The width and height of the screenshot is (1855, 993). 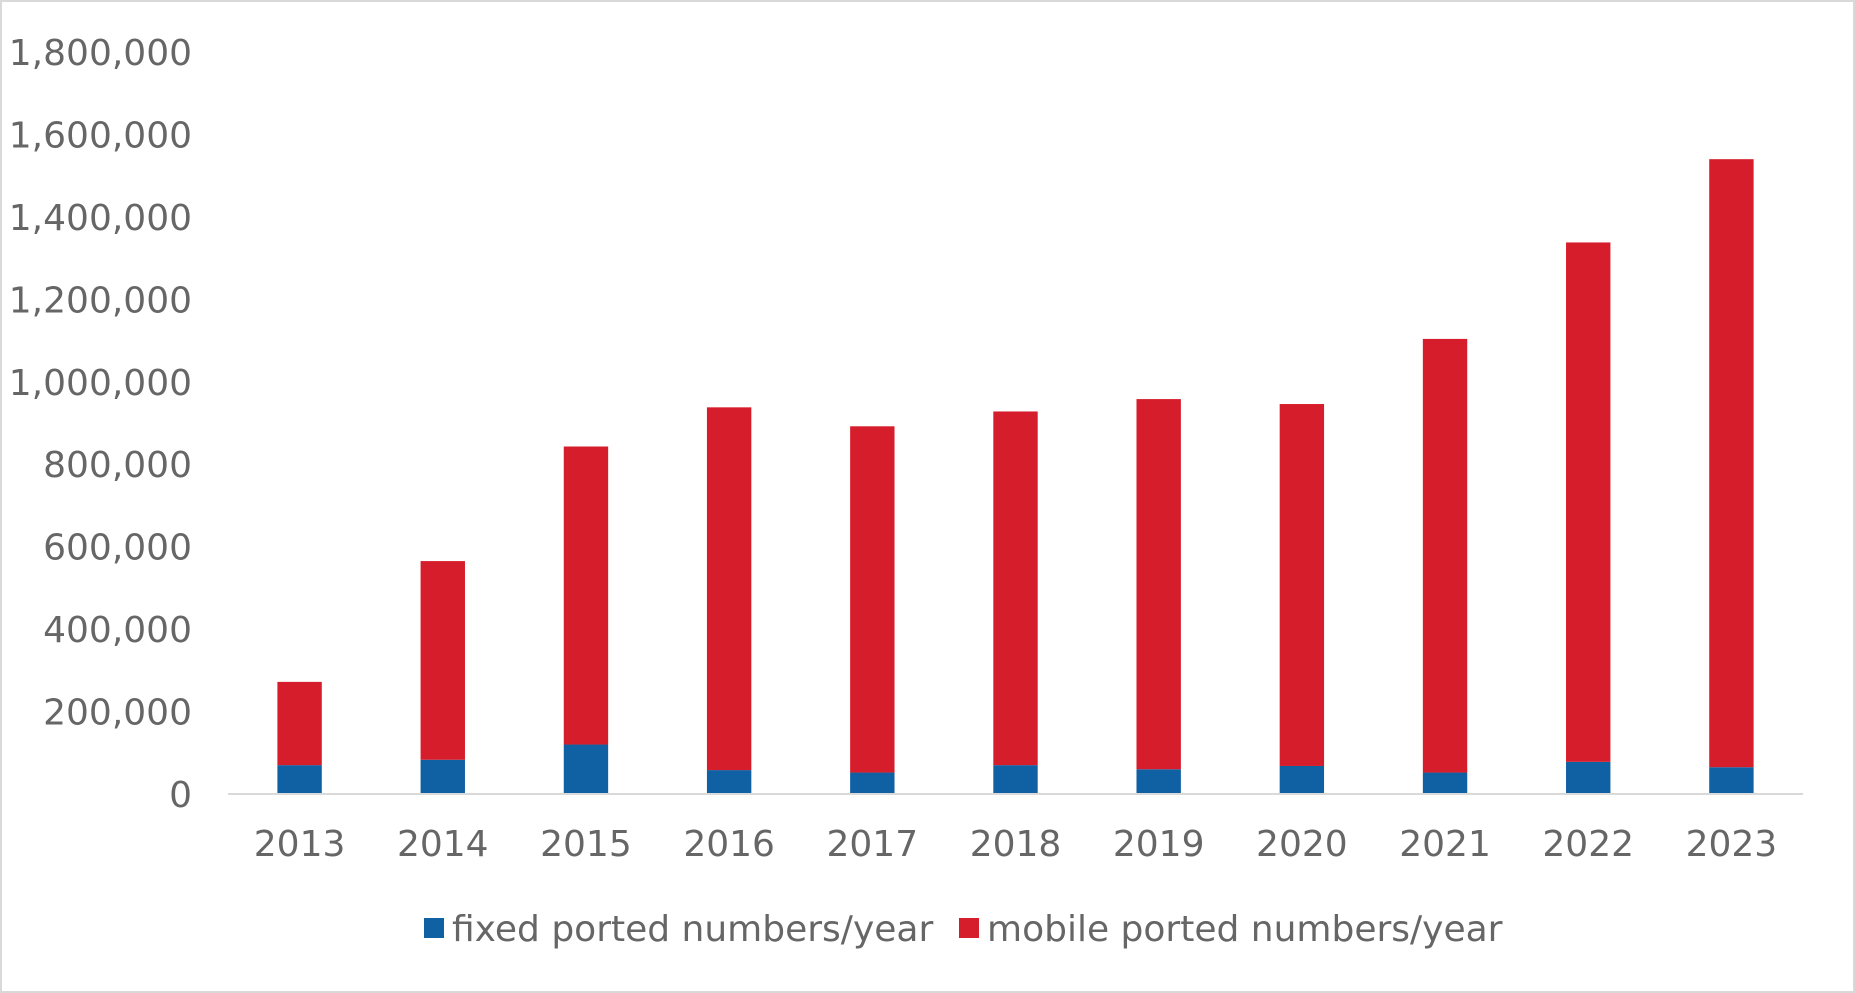 I want to click on bar-fixed-2017, so click(x=872, y=783).